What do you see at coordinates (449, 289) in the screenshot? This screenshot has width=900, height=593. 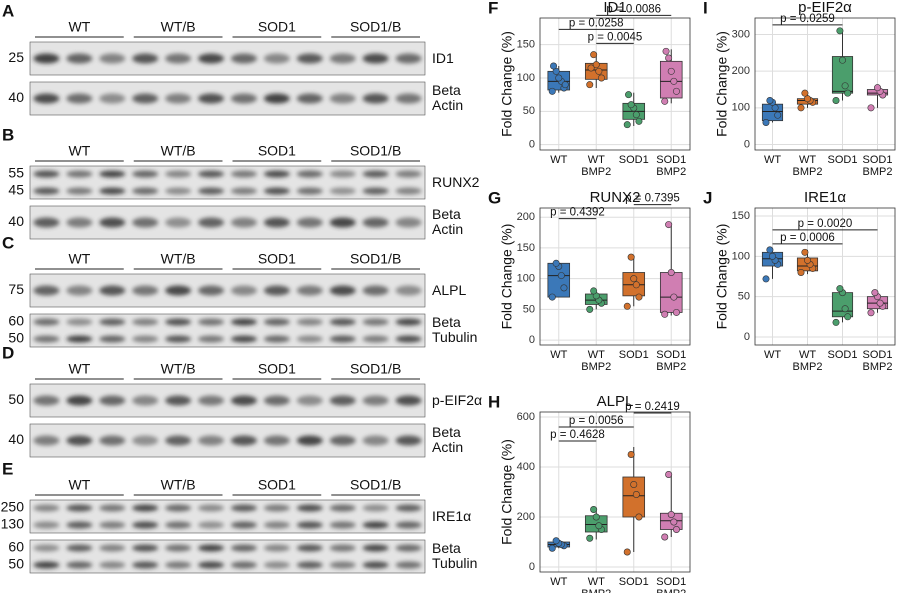 I see `protein-label: ALPL` at bounding box center [449, 289].